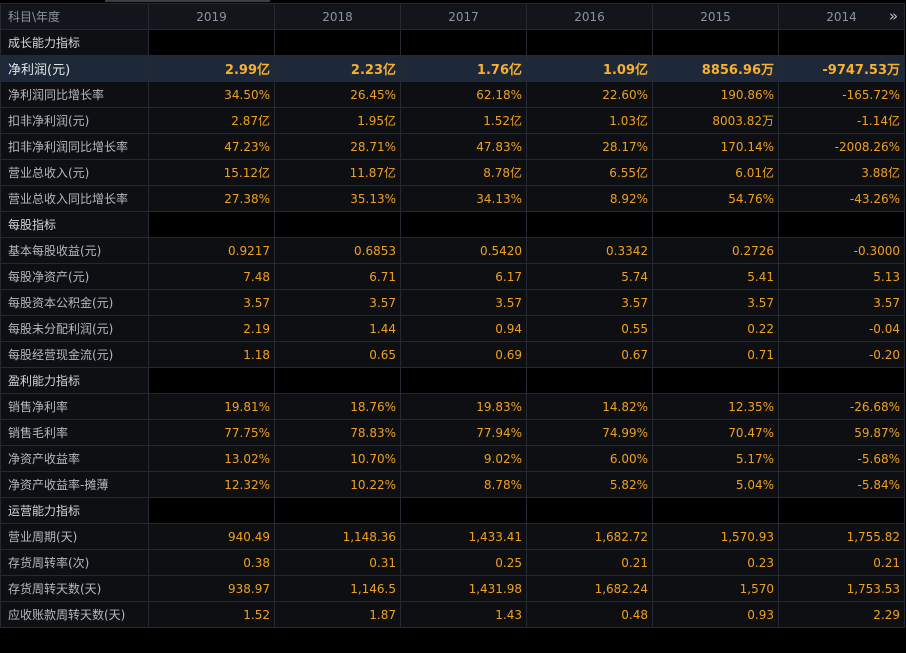 The height and width of the screenshot is (653, 906). Describe the element at coordinates (211, 172) in the screenshot. I see `value-cell: 15.12亿` at that location.